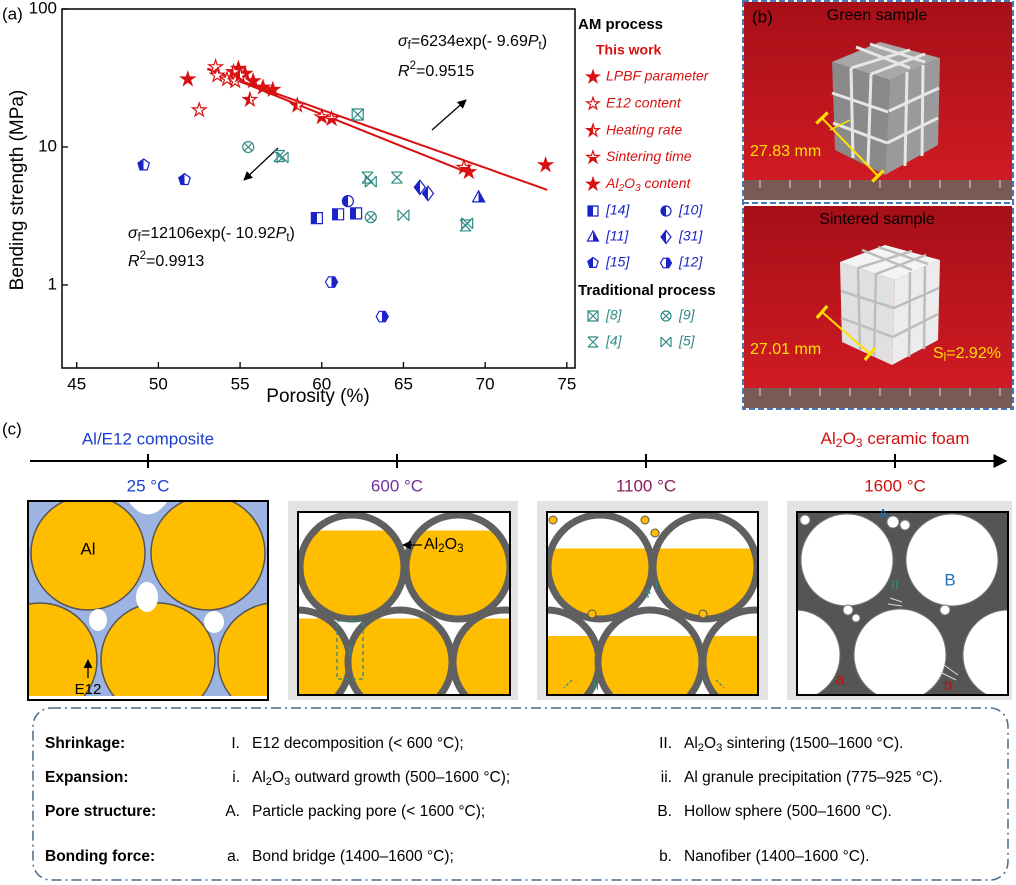 Image resolution: width=1016 pixels, height=885 pixels. What do you see at coordinates (521, 461) in the screenshot?
I see `timeline-tick` at bounding box center [521, 461].